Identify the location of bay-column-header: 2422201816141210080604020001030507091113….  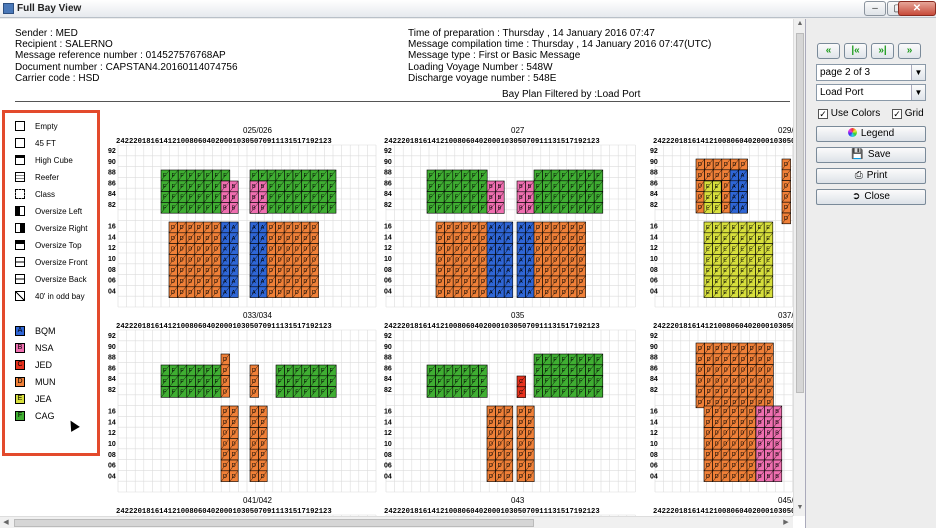
(492, 327).